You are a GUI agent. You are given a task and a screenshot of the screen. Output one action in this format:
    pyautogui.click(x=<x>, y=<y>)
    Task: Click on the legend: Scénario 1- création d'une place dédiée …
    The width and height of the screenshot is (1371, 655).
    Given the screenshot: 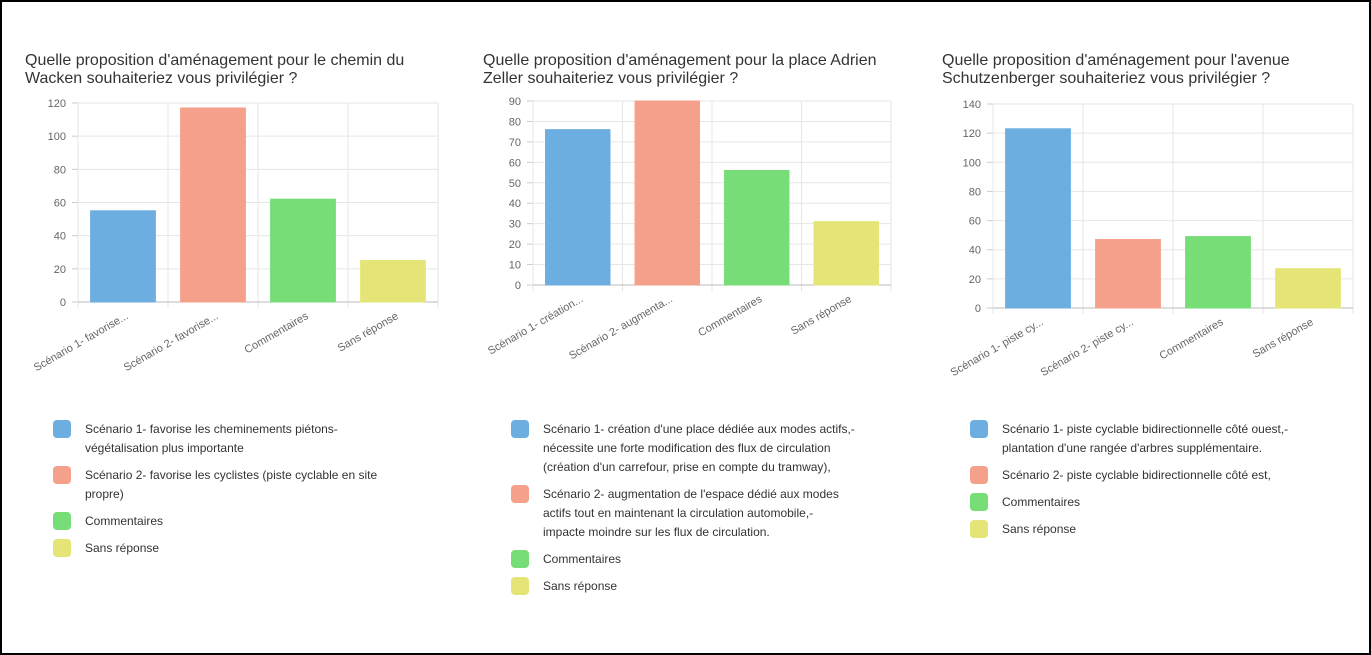 What is the action you would take?
    pyautogui.click(x=683, y=512)
    